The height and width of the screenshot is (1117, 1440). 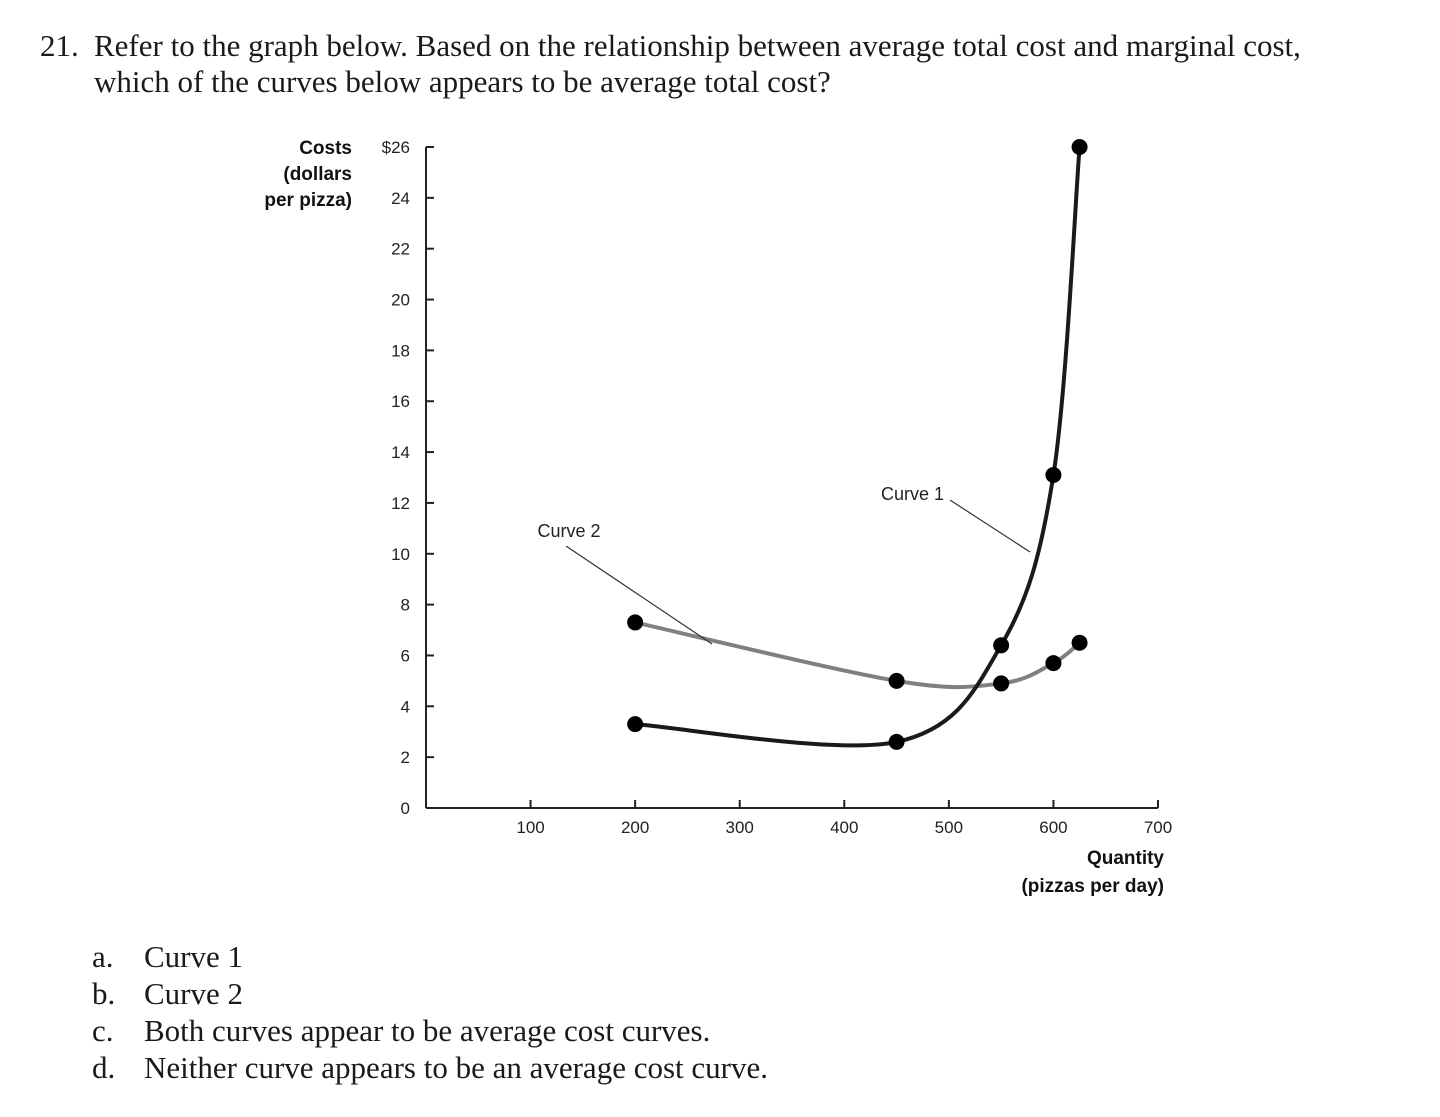 What do you see at coordinates (59, 45) in the screenshot?
I see `question-number: 21.` at bounding box center [59, 45].